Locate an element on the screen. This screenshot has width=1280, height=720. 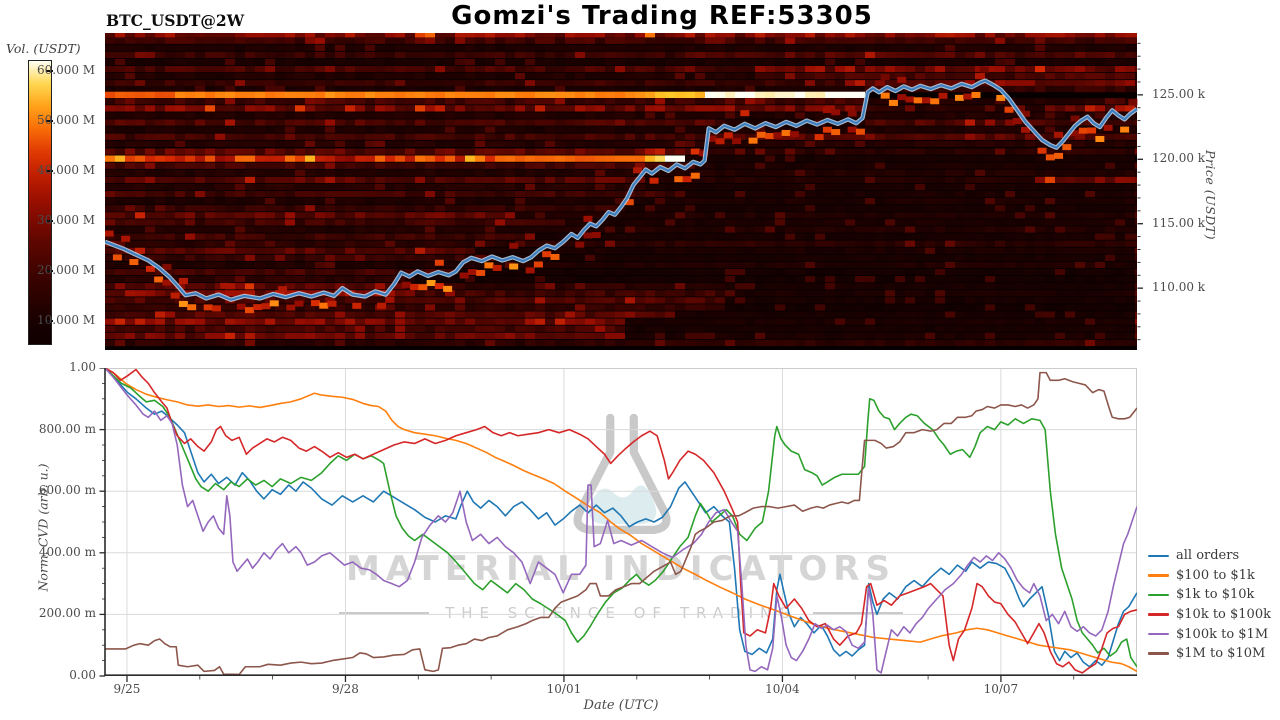
legend-item: $100 to $1k is located at coordinates (1209, 576).